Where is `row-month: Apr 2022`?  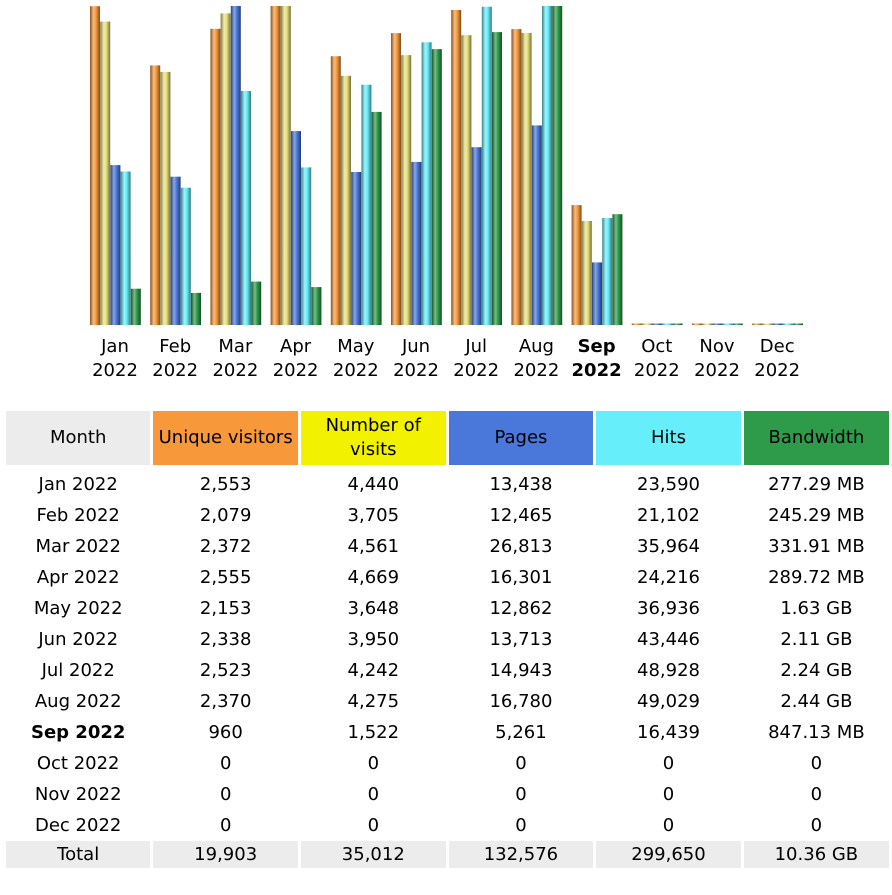
row-month: Apr 2022 is located at coordinates (78, 577).